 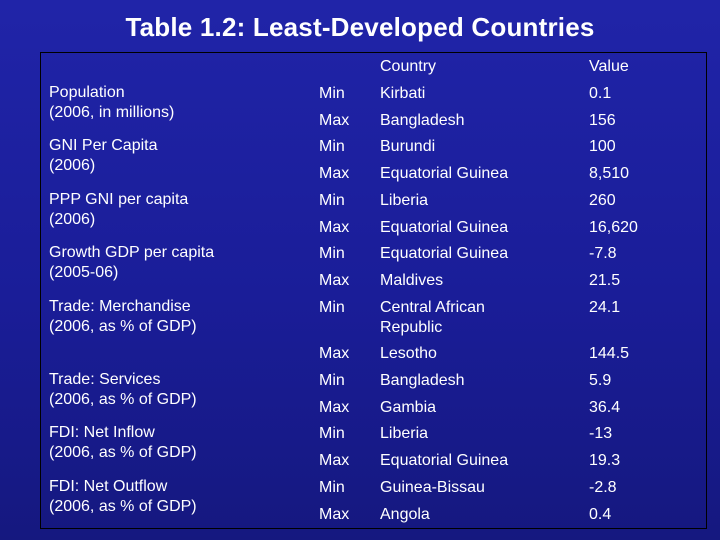 What do you see at coordinates (609, 66) in the screenshot?
I see `value-header: Value` at bounding box center [609, 66].